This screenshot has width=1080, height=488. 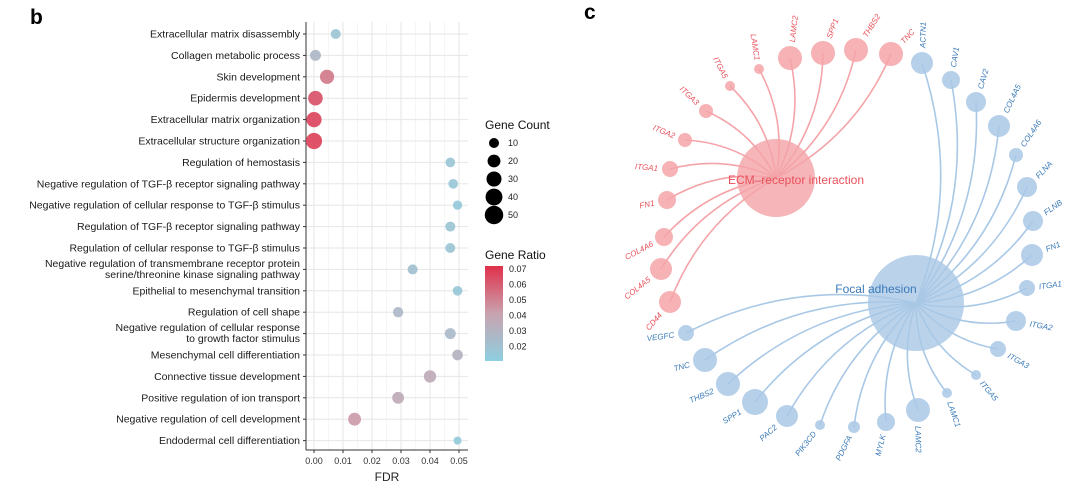 What do you see at coordinates (225, 35) in the screenshot?
I see `y-tick-label: Extracellular matrix disassembly` at bounding box center [225, 35].